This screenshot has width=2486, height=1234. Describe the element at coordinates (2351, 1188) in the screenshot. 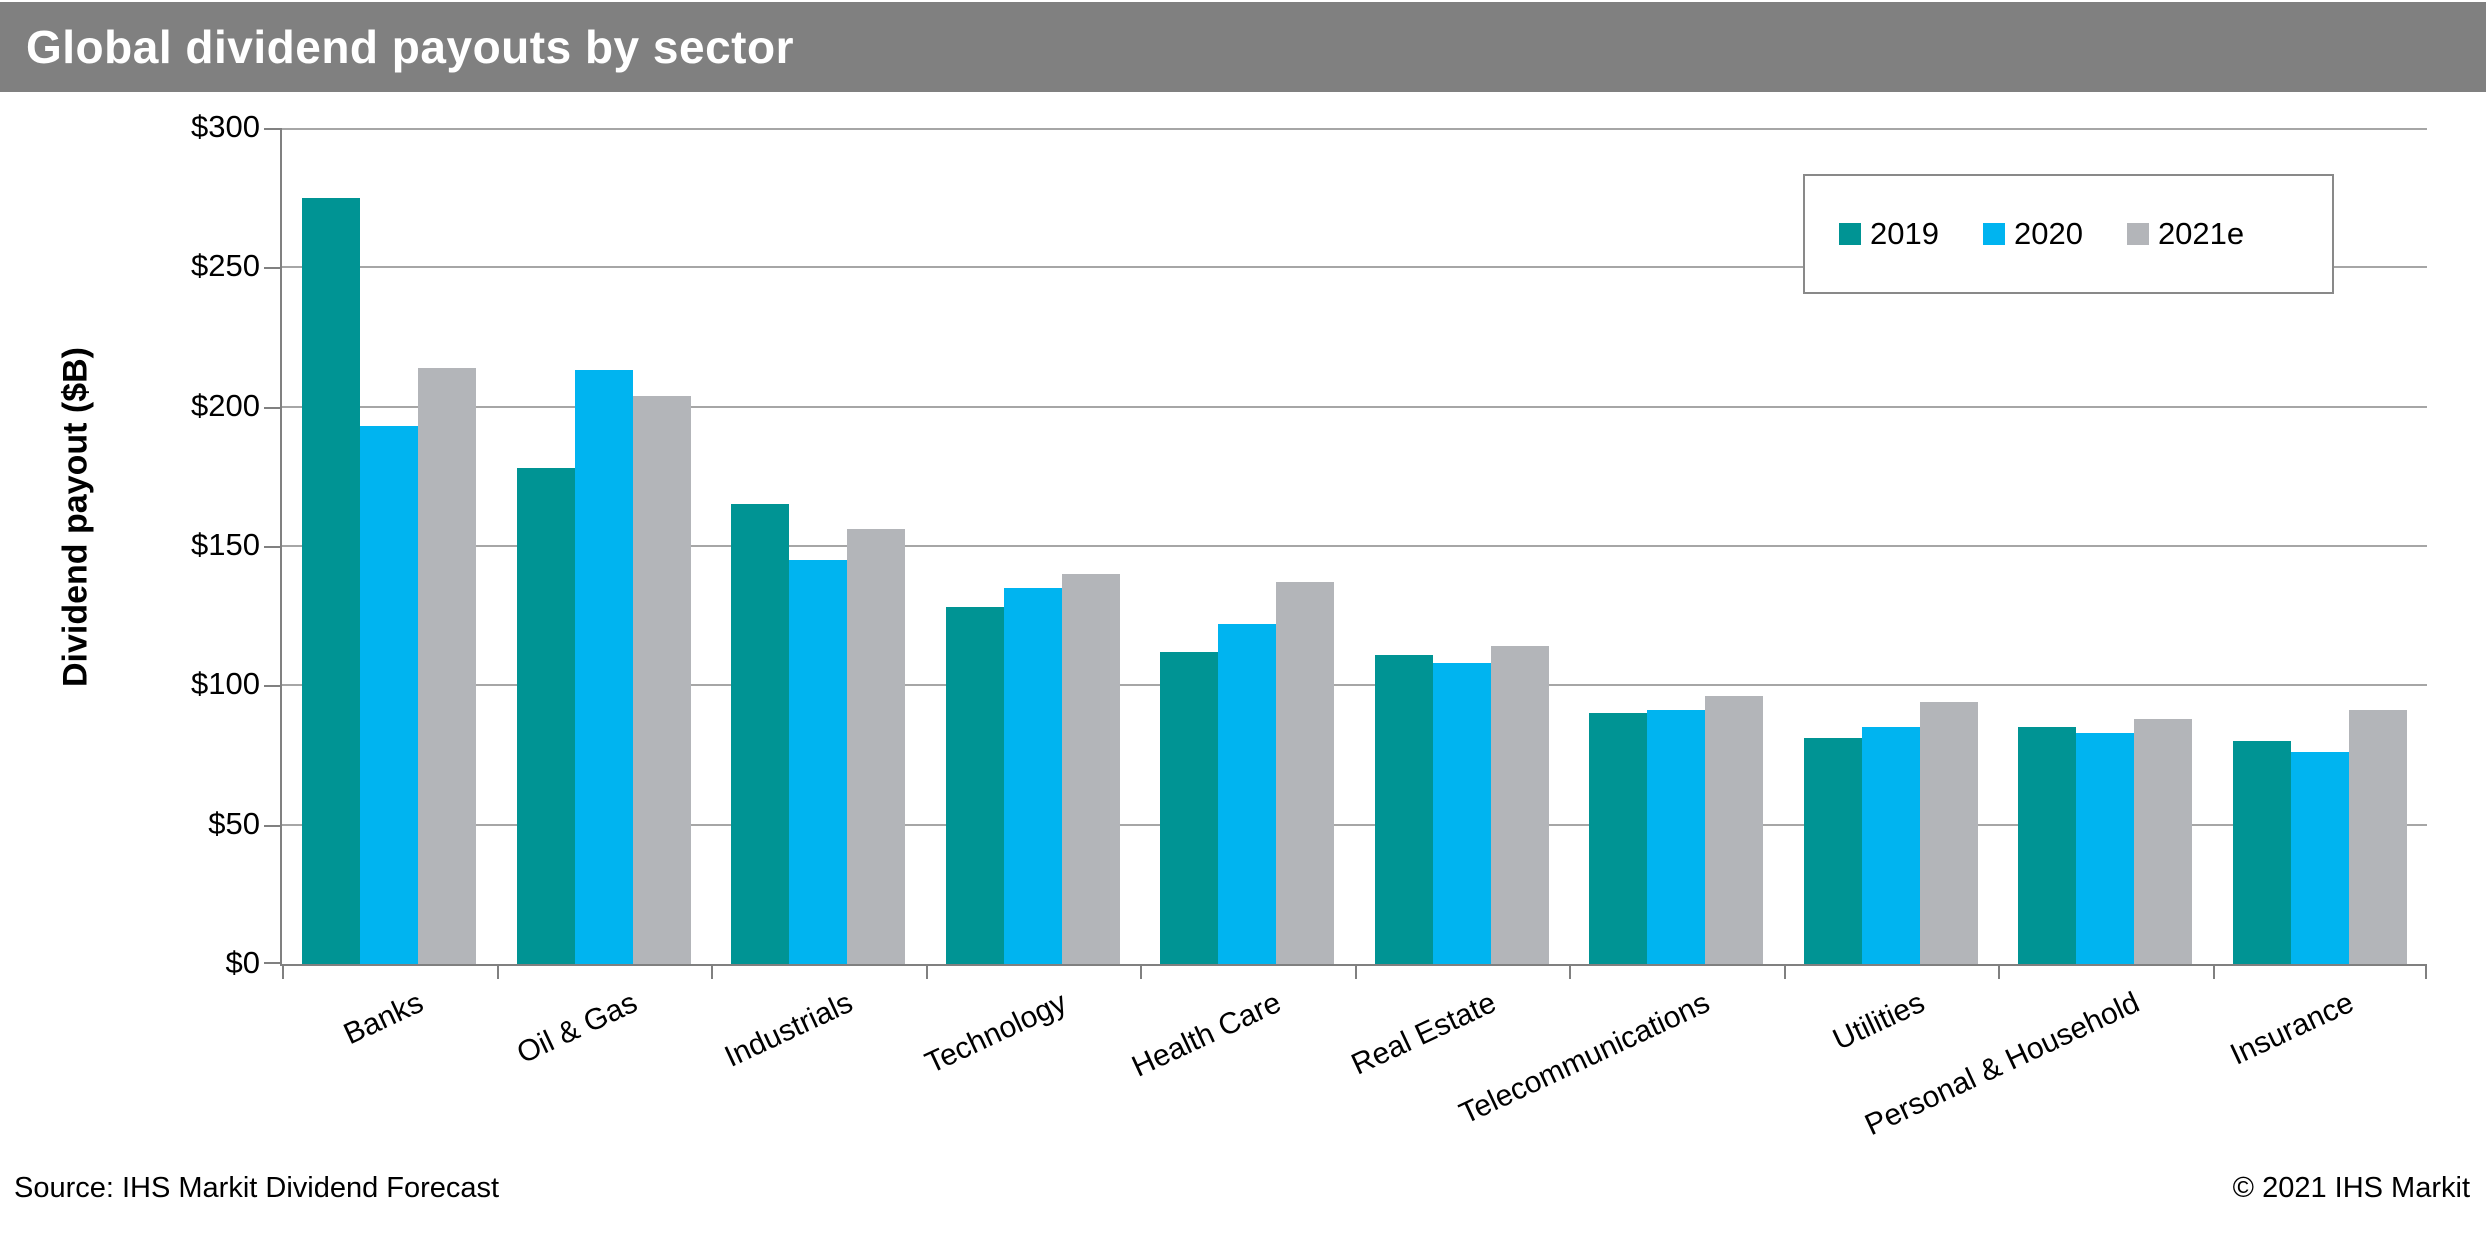

I see `footer-copyright: © 2021 IHS Markit` at that location.